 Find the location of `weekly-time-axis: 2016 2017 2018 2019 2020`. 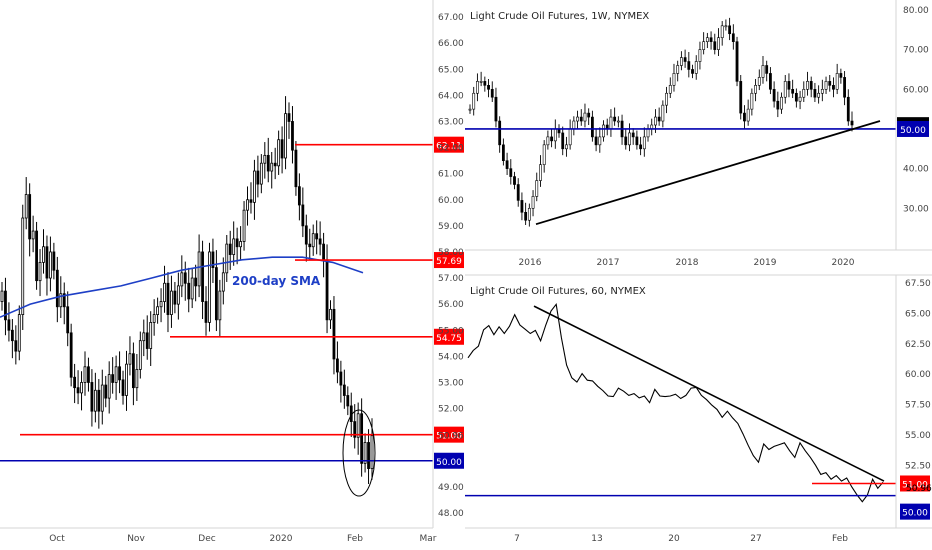

weekly-time-axis: 2016 2017 2018 2019 2020 is located at coordinates (687, 263).